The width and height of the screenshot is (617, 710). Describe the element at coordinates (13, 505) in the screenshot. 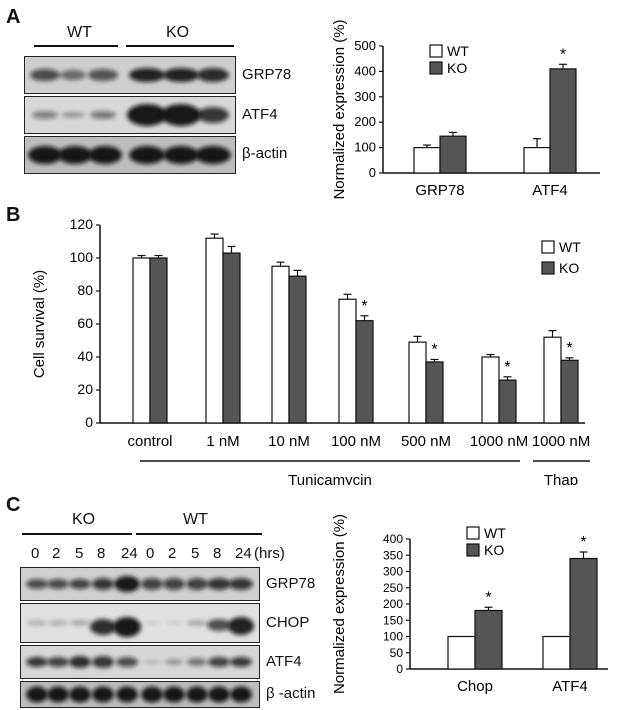

I see `panel-letter-c: C` at that location.